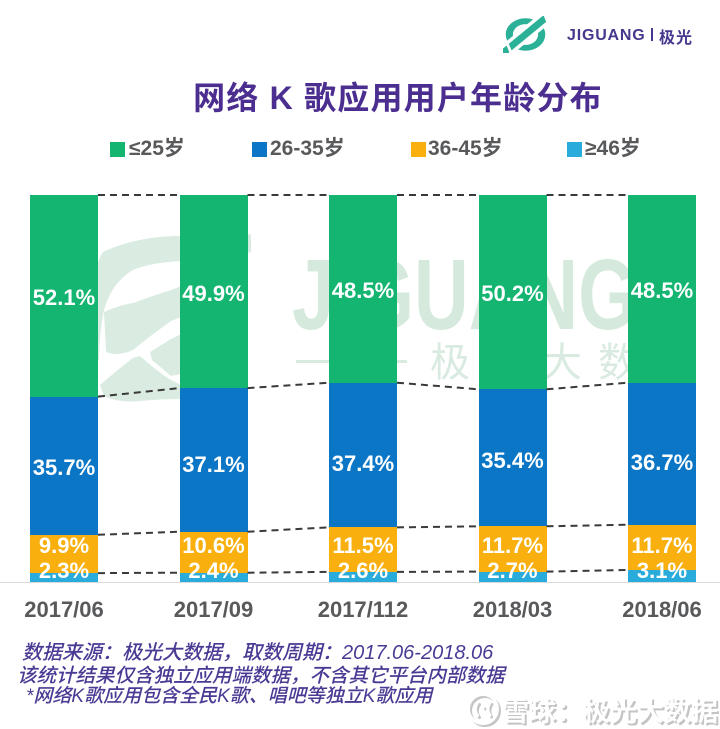 The height and width of the screenshot is (729, 720). I want to click on svg-text: 雪球：极光大数据, so click(610, 712).